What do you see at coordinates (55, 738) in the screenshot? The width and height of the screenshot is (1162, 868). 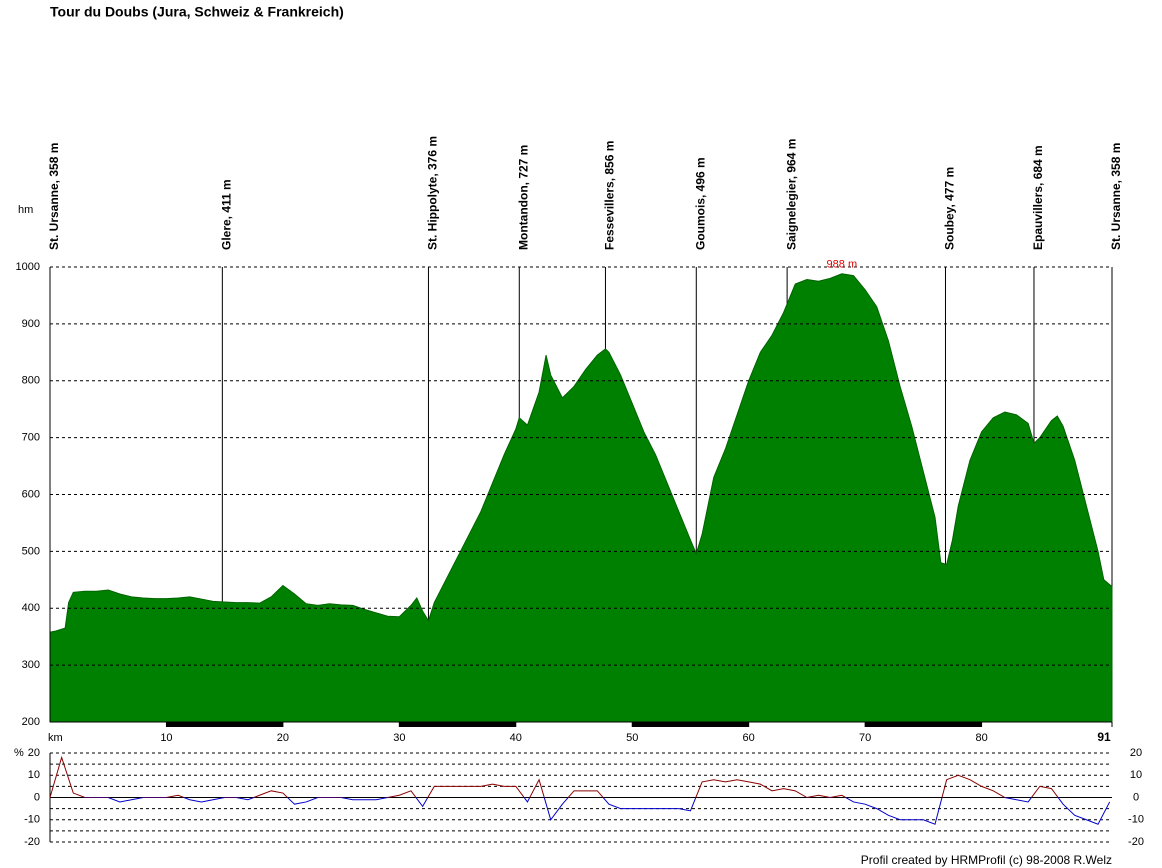 I see `x-axis-label: km` at bounding box center [55, 738].